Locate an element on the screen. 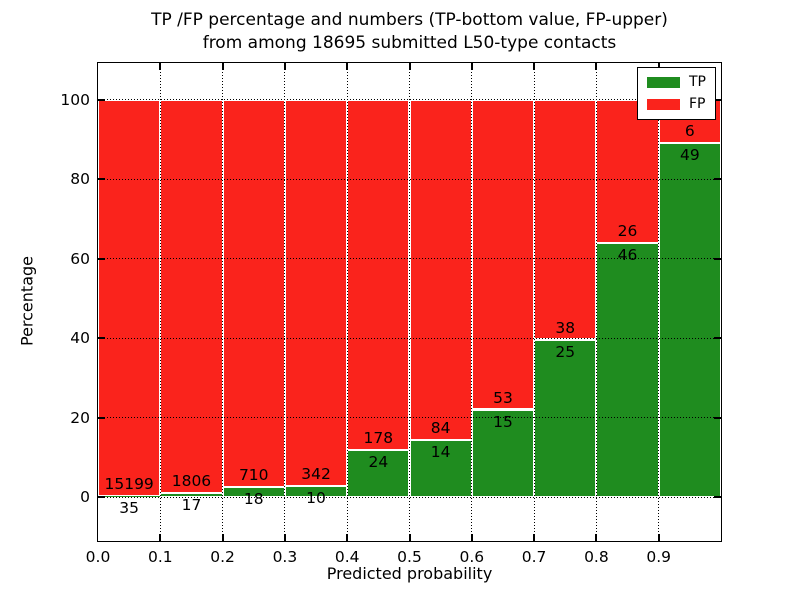 The width and height of the screenshot is (800, 600). y-tick-label: 60 is located at coordinates (80, 258).